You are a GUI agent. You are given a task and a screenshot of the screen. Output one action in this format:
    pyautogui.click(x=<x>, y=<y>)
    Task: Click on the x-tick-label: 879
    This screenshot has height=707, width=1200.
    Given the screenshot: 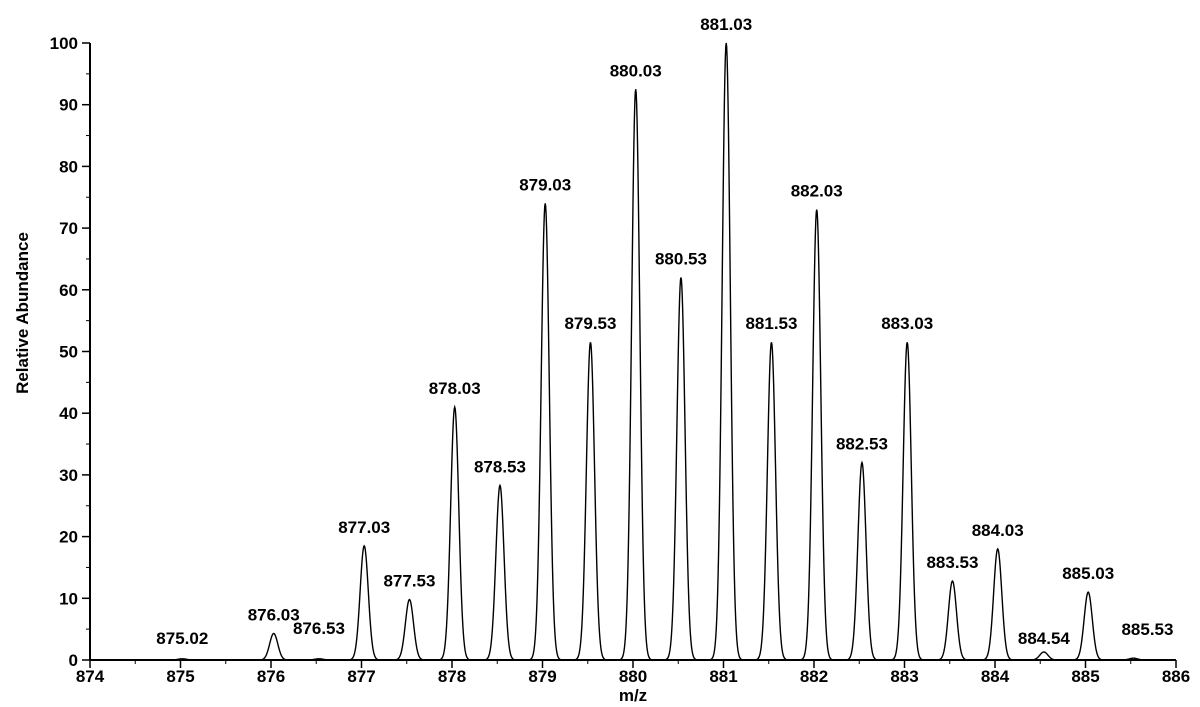 What is the action you would take?
    pyautogui.click(x=542, y=676)
    